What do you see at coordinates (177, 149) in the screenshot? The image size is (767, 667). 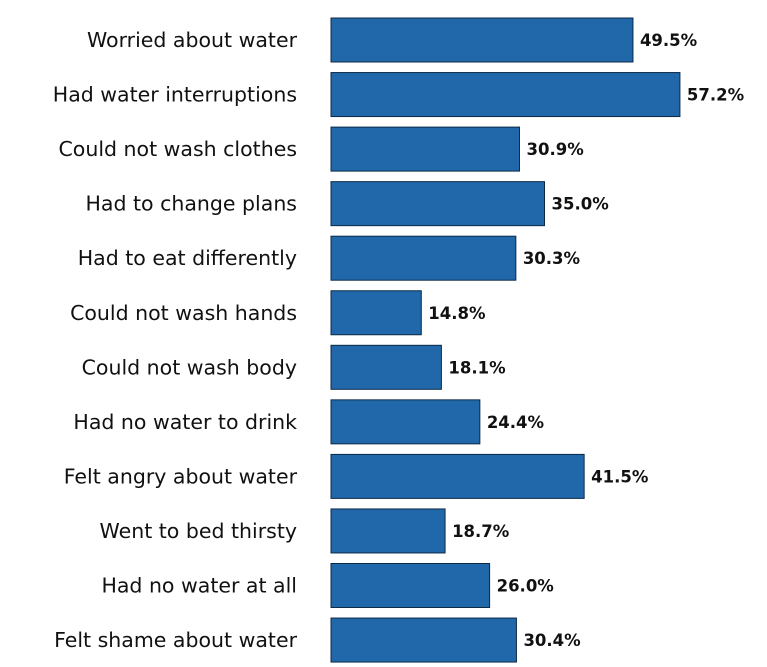 I see `category-label: Could not wash clothes` at bounding box center [177, 149].